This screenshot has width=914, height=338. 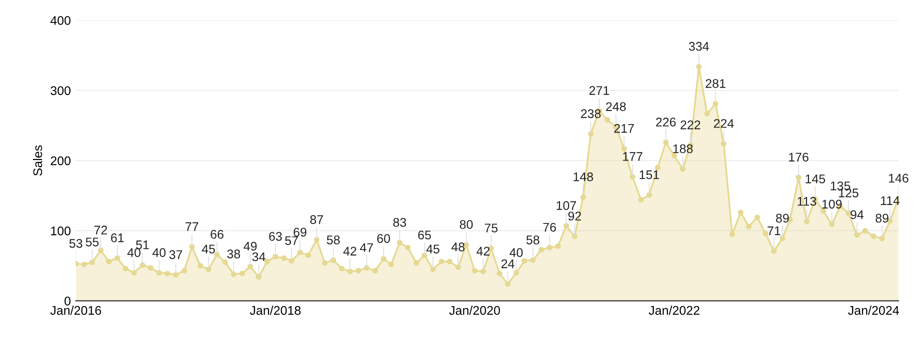 I want to click on data-label: 34, so click(x=259, y=257).